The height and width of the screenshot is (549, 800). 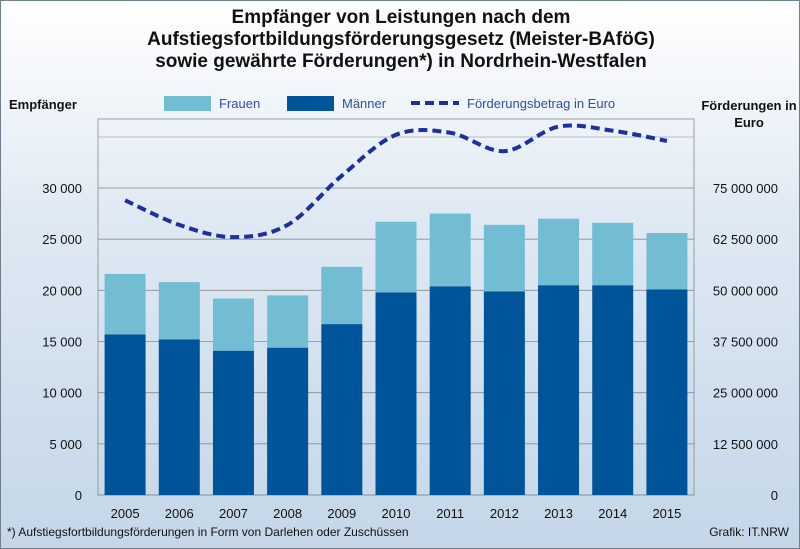 I want to click on y-tick-label-left: 30 000, so click(x=62, y=188).